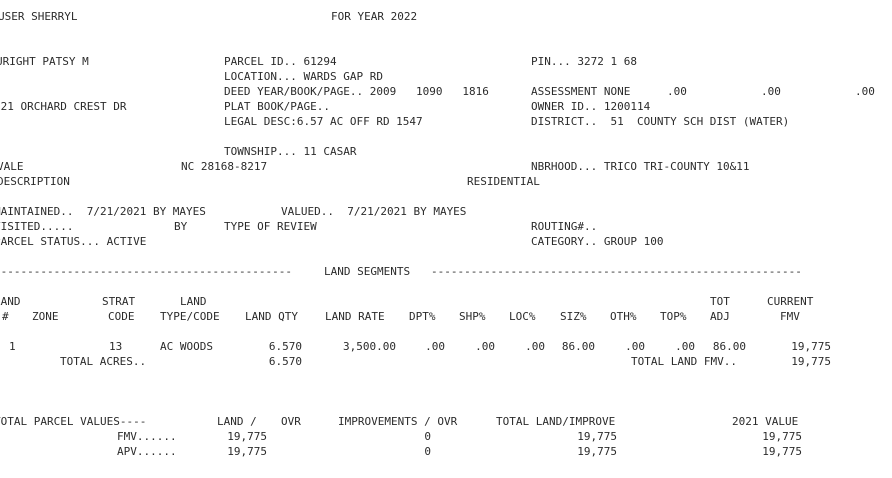 This screenshot has height=478, width=892. I want to click on col-typecode-header: TYPE/CODE, so click(190, 316).